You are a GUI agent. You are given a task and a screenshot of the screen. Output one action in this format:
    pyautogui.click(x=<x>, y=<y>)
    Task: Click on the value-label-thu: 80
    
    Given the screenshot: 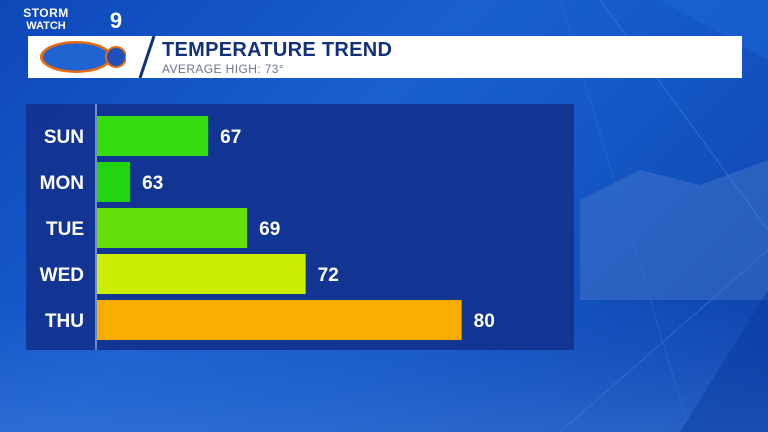 What is the action you would take?
    pyautogui.click(x=484, y=321)
    